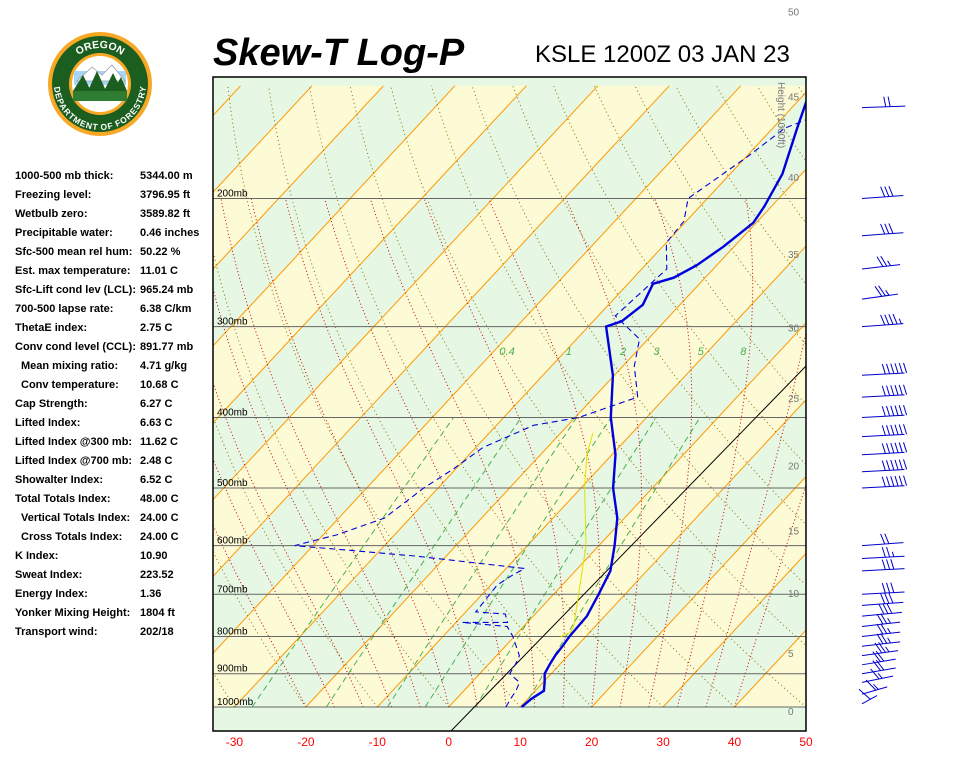 The height and width of the screenshot is (768, 960). What do you see at coordinates (780, 115) in the screenshot?
I see `height-axis-label: Height (1000ft)` at bounding box center [780, 115].